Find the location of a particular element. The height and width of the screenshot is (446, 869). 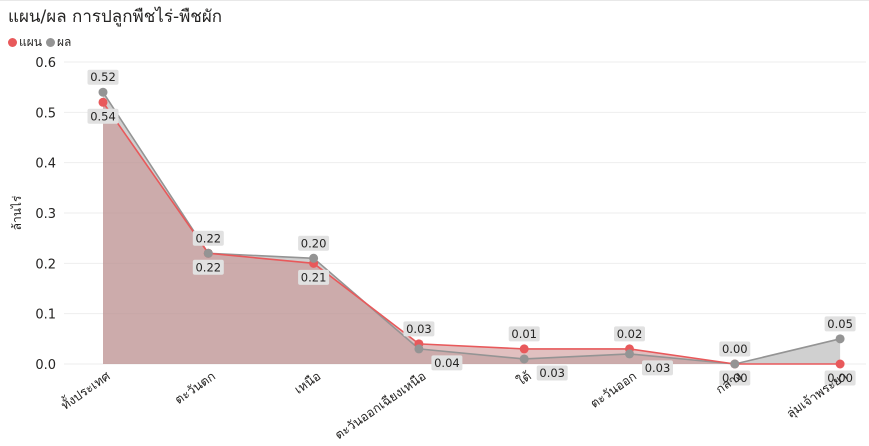

data-label-actual: 0.05 is located at coordinates (840, 324).